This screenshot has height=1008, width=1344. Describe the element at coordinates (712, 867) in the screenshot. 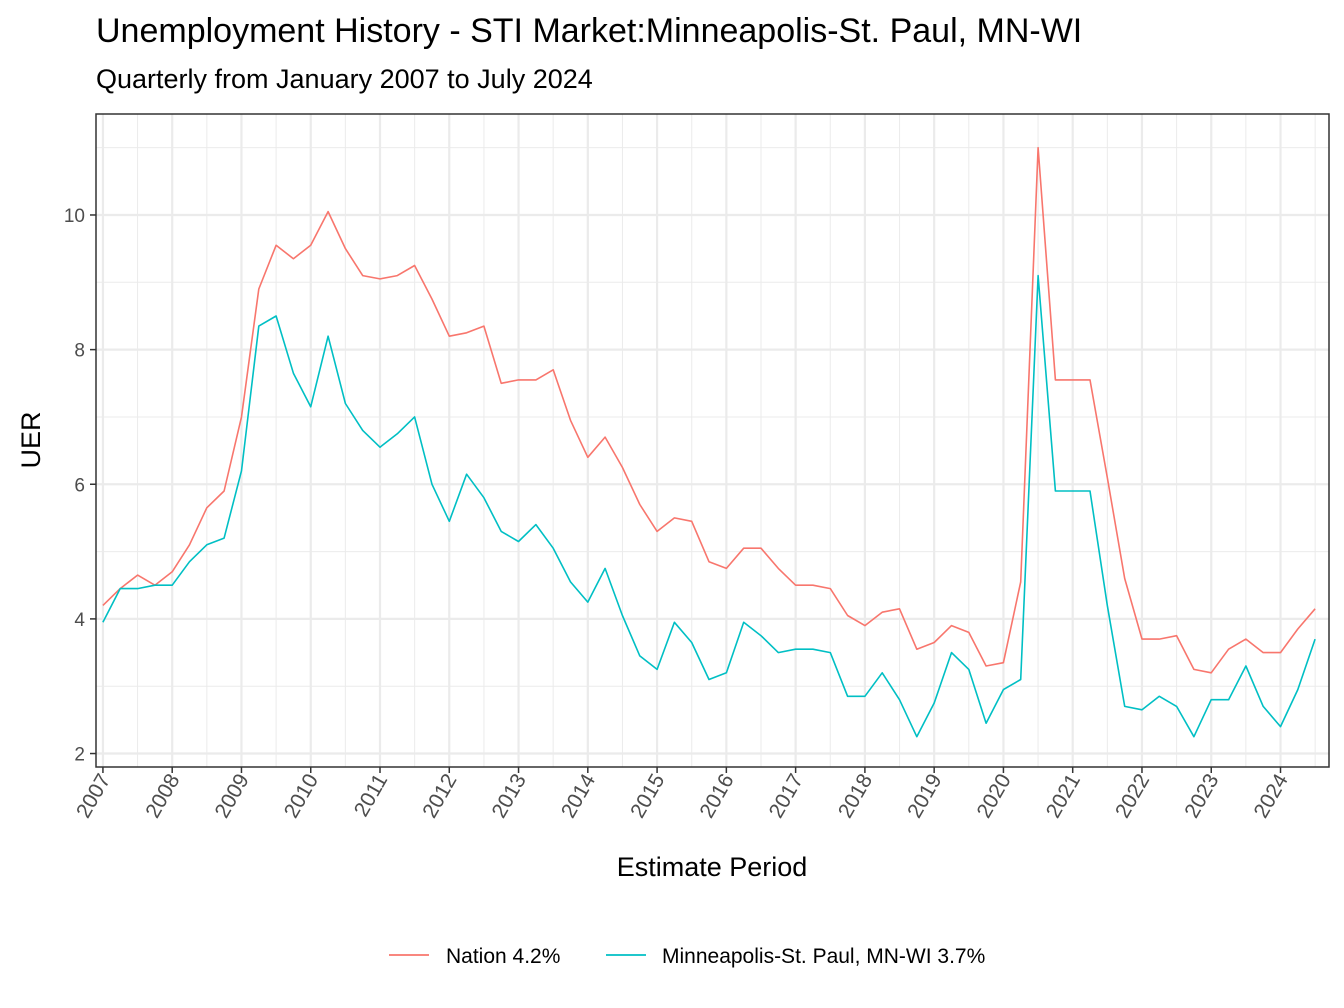

I see `x-axis-title: Estimate Period` at that location.